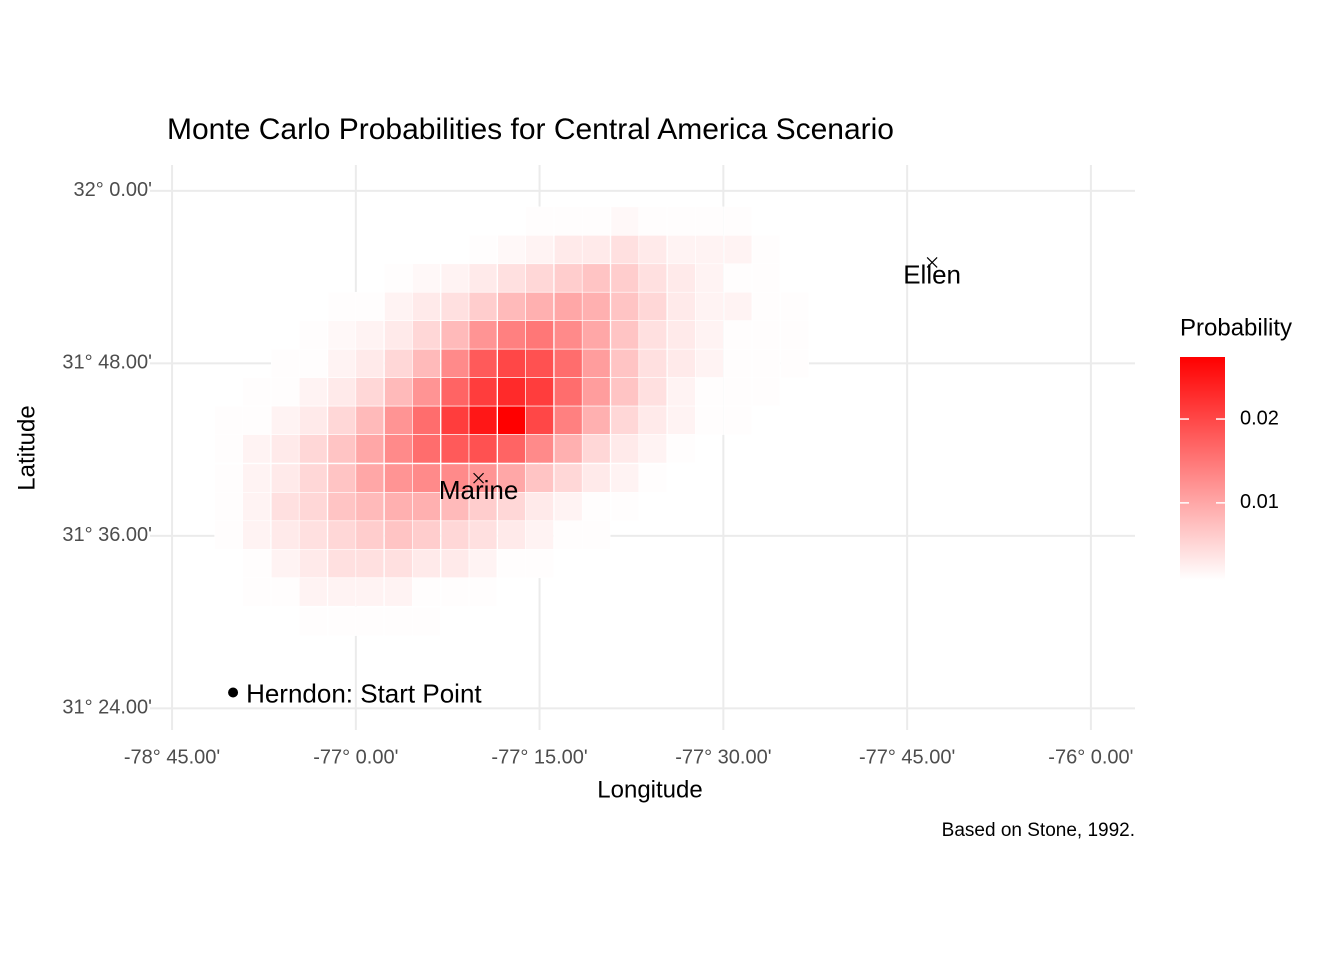 The width and height of the screenshot is (1344, 960). I want to click on point-label: Ellen, so click(932, 274).